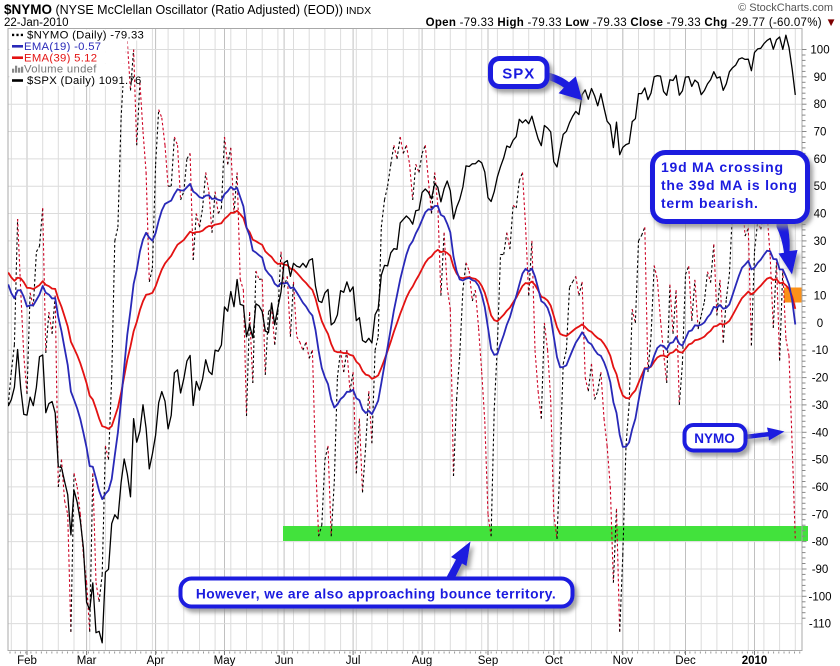  I want to click on svg-text: 22-Jan-2010, so click(36, 23).